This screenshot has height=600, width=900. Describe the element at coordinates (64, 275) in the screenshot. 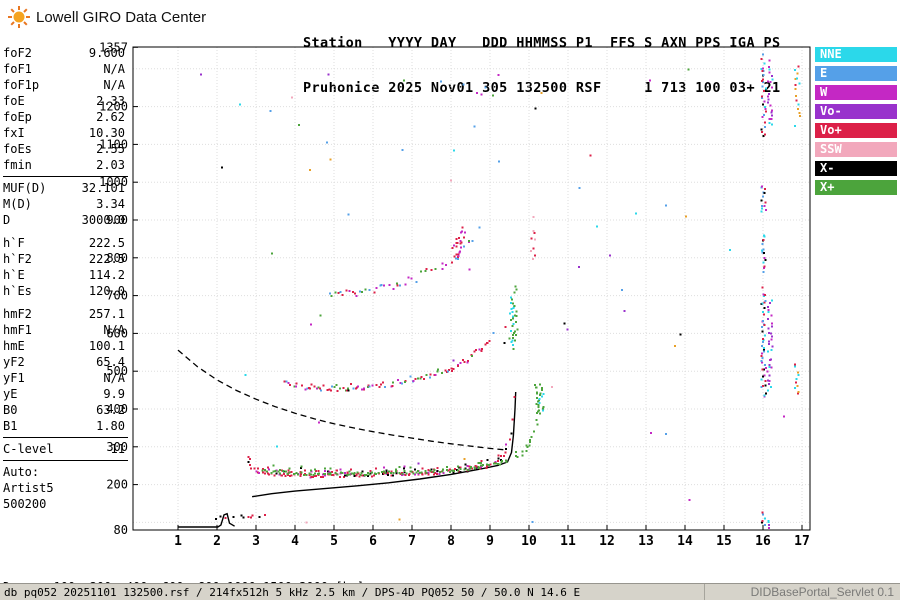

I see `param-row-he: h`E 114.2` at that location.